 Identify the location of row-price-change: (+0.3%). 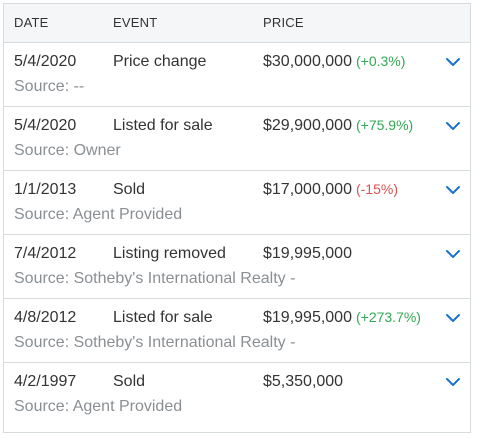
(380, 61).